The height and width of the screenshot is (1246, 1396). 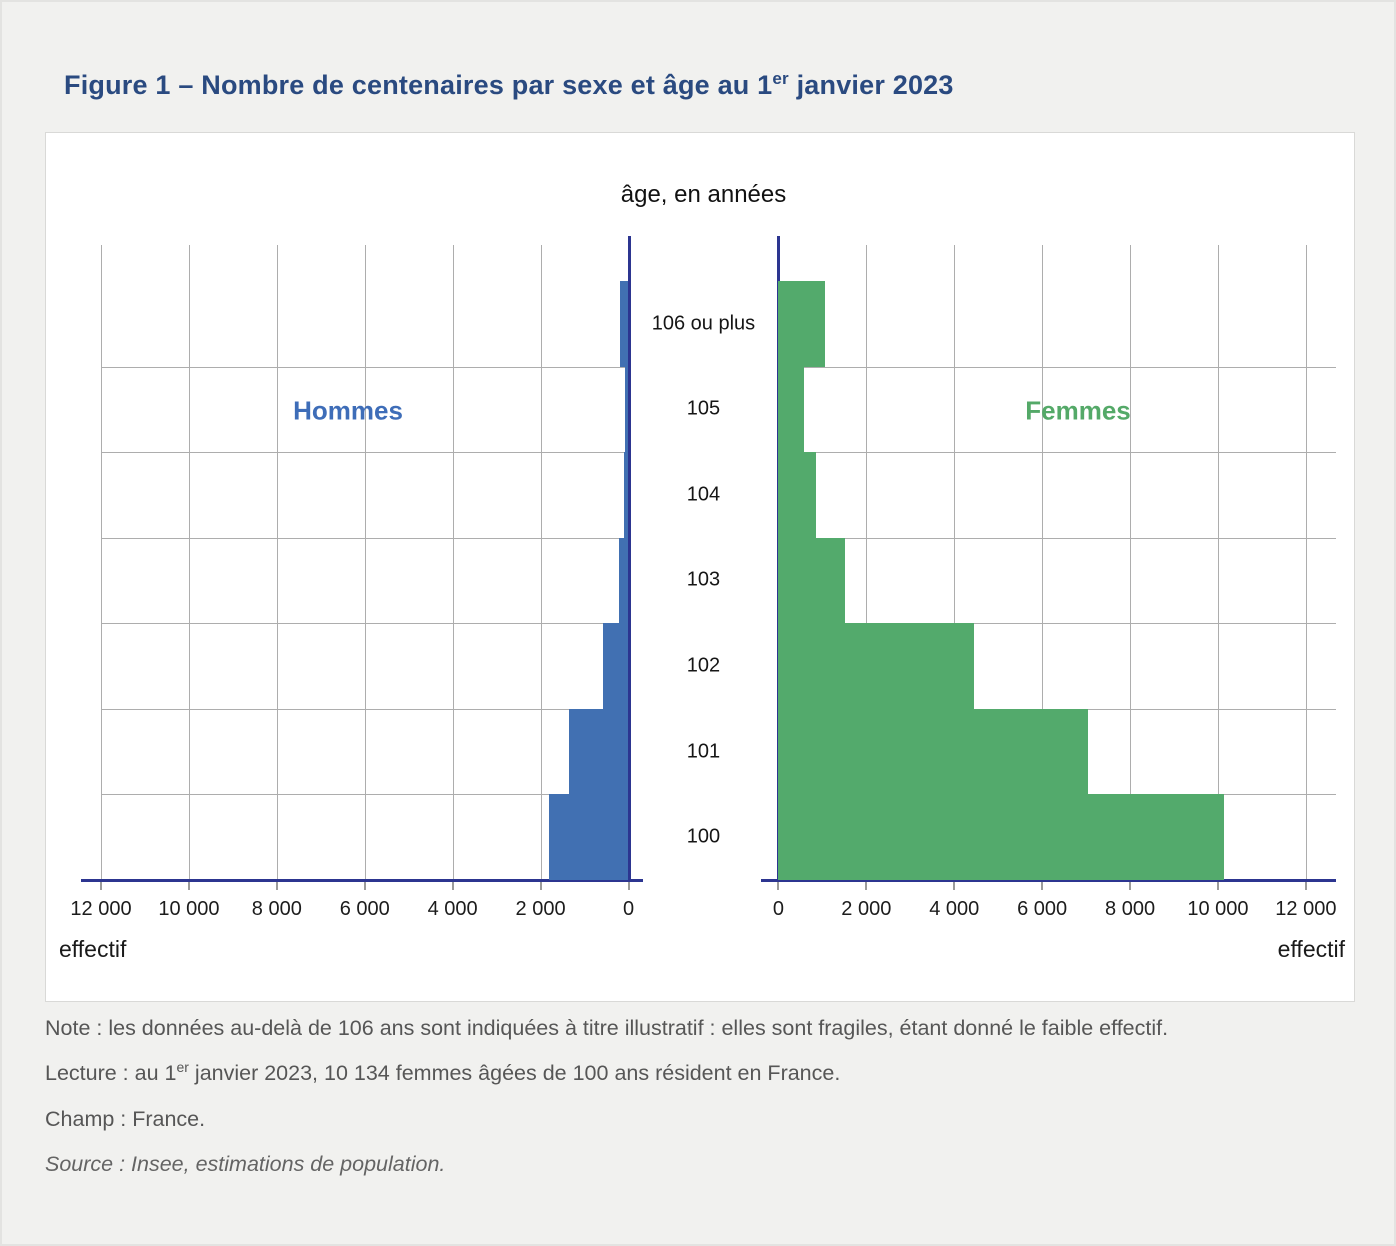 I want to click on age-axis-title: âge, en années, so click(x=703, y=194).